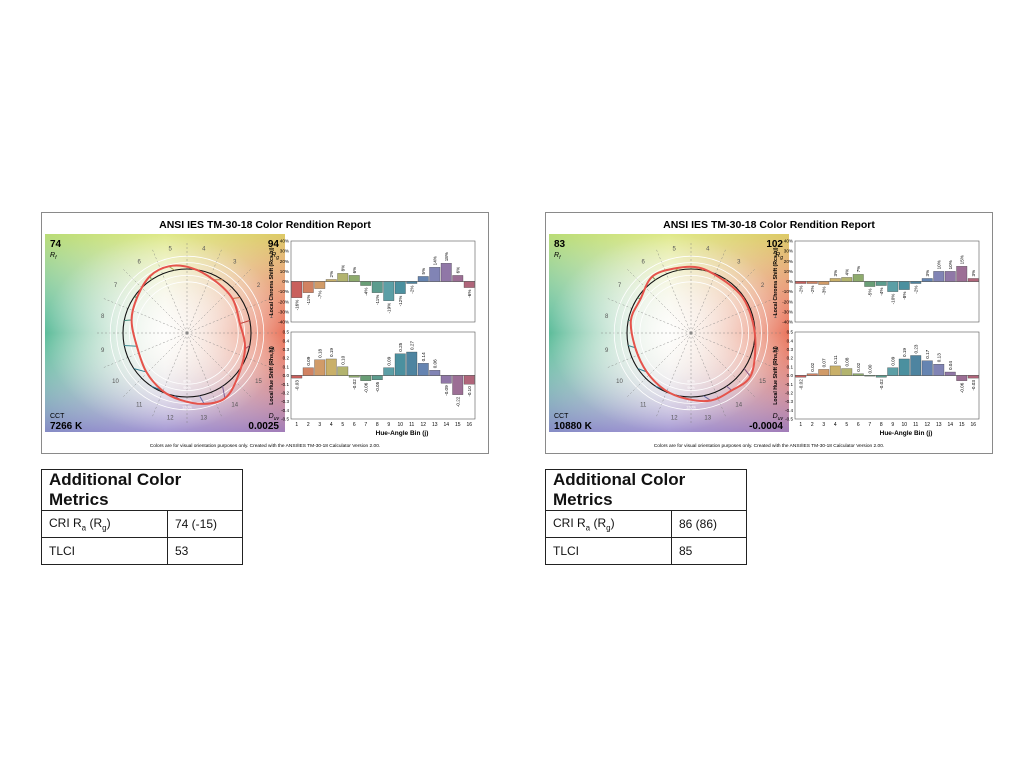  I want to click on data-label: 0.07, so click(823, 362).